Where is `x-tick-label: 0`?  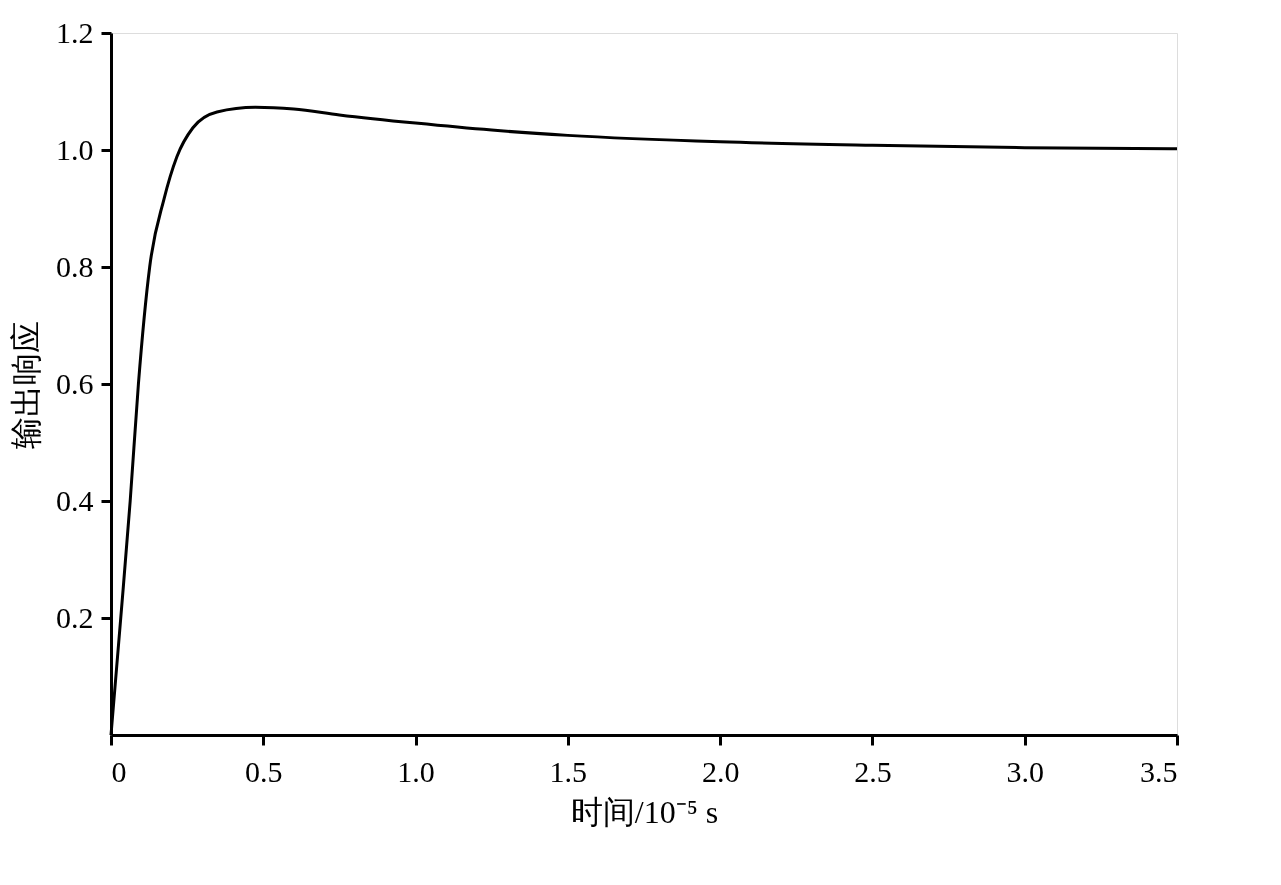
x-tick-label: 0 is located at coordinates (119, 771).